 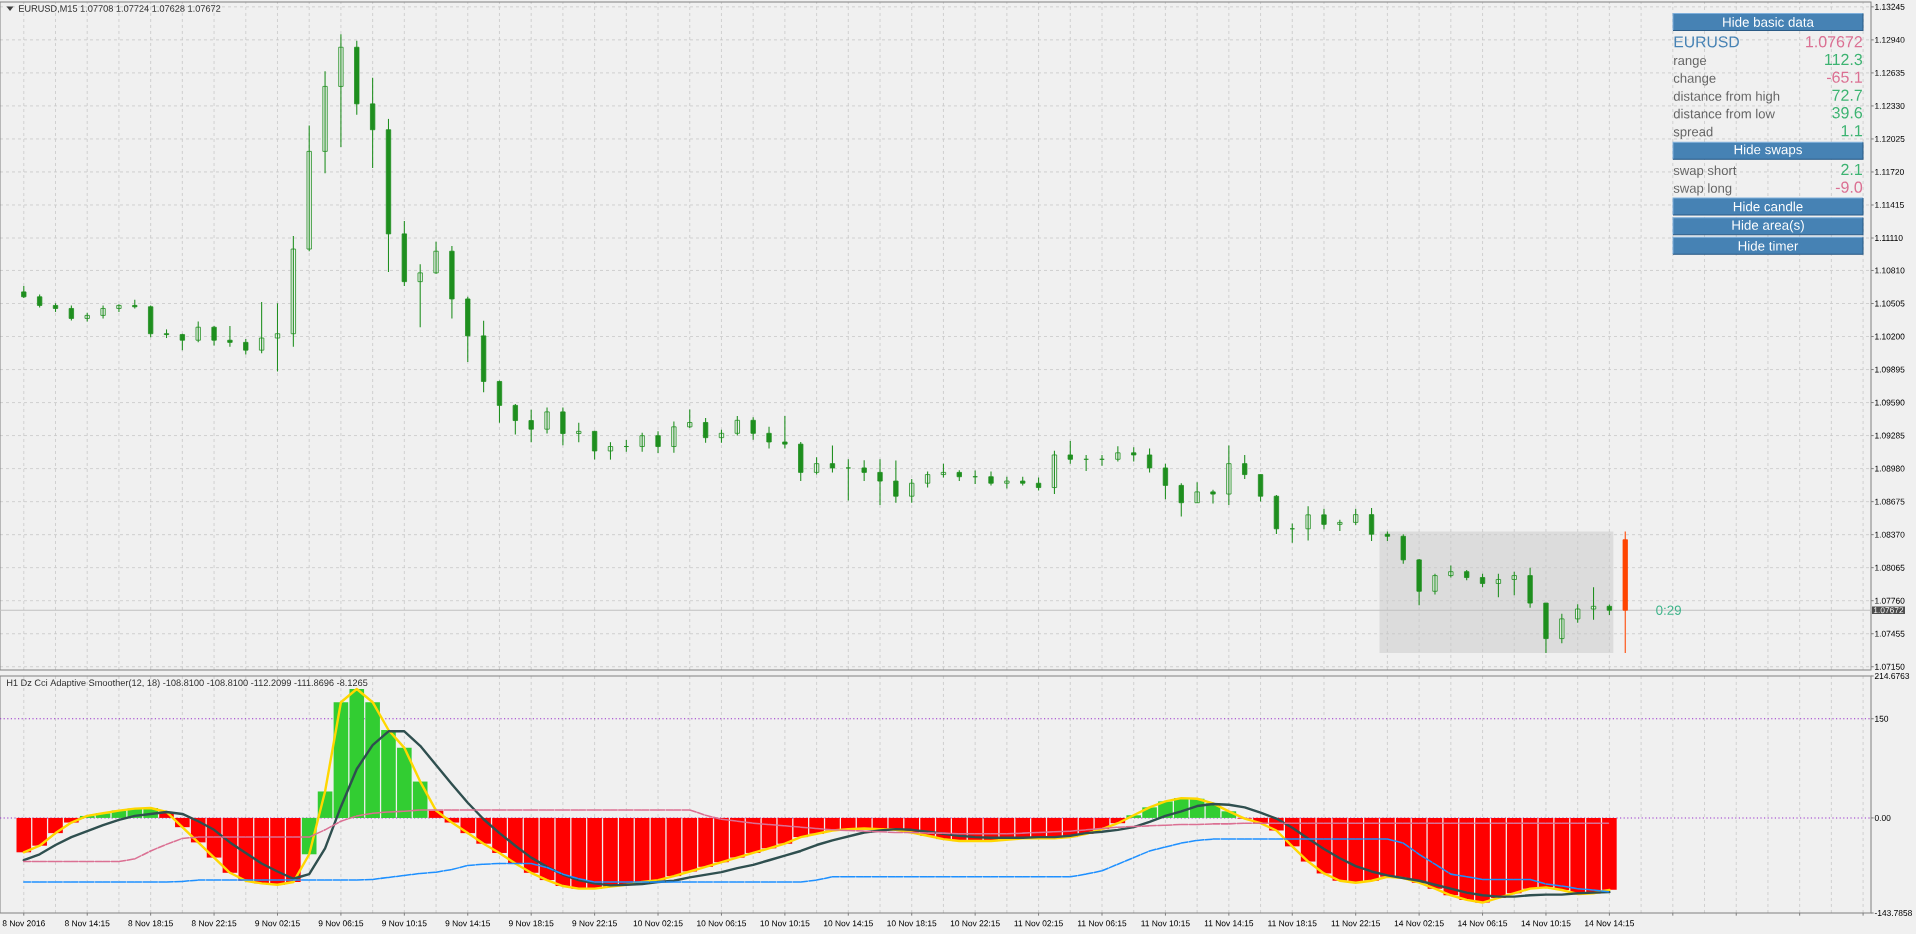 I want to click on y-tick-label: 1.12940, so click(x=1890, y=39).